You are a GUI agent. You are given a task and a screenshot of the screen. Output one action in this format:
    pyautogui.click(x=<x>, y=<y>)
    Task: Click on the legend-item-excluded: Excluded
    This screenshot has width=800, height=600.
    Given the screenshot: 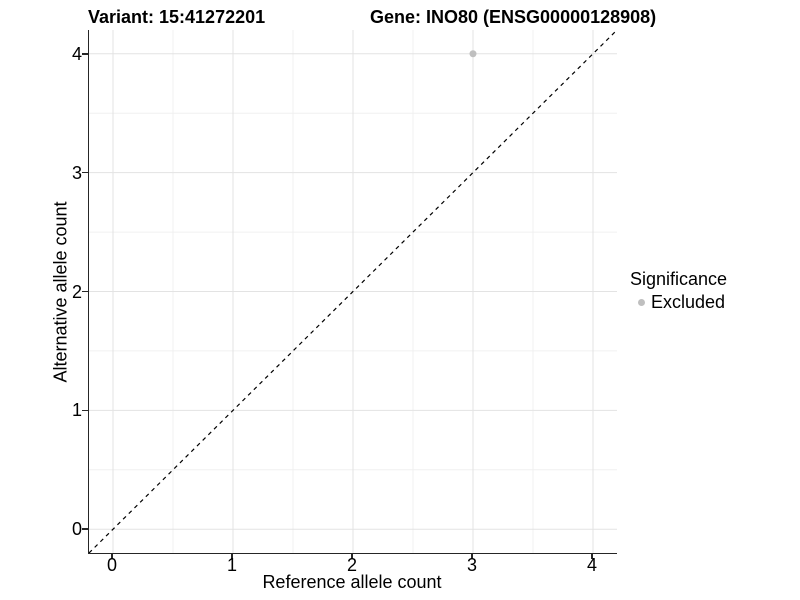 What is the action you would take?
    pyautogui.click(x=678, y=302)
    